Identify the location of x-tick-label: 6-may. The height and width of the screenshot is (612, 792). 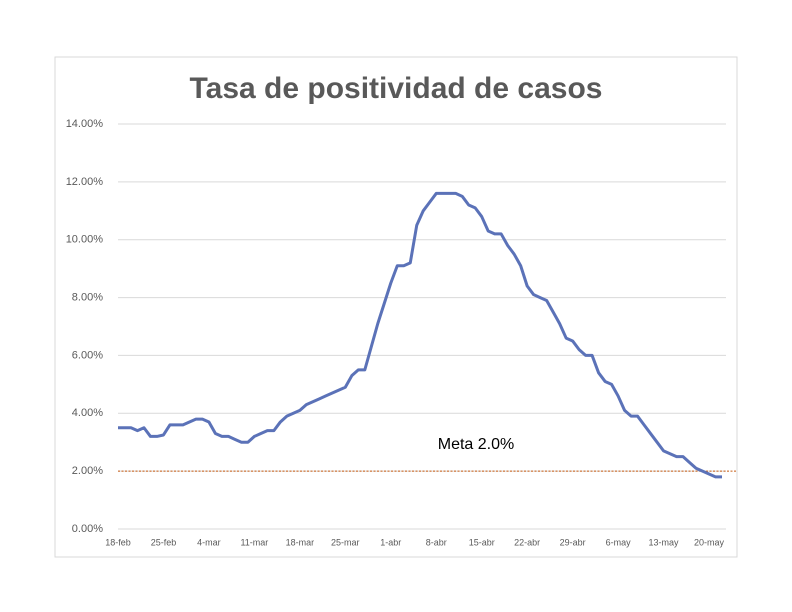
(619, 542).